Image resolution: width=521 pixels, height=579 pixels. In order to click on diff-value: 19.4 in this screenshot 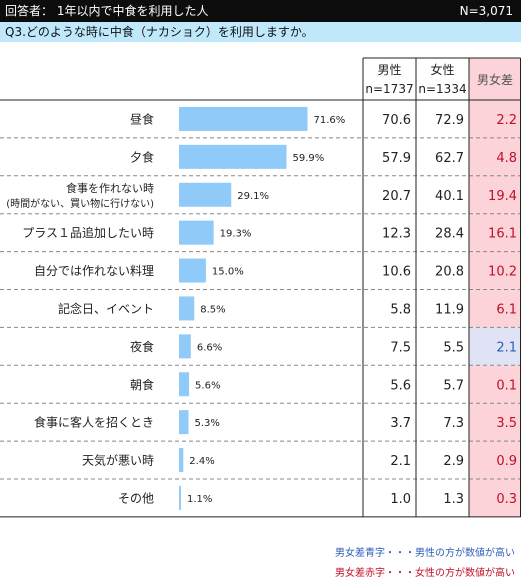, I will do `click(502, 196)`.